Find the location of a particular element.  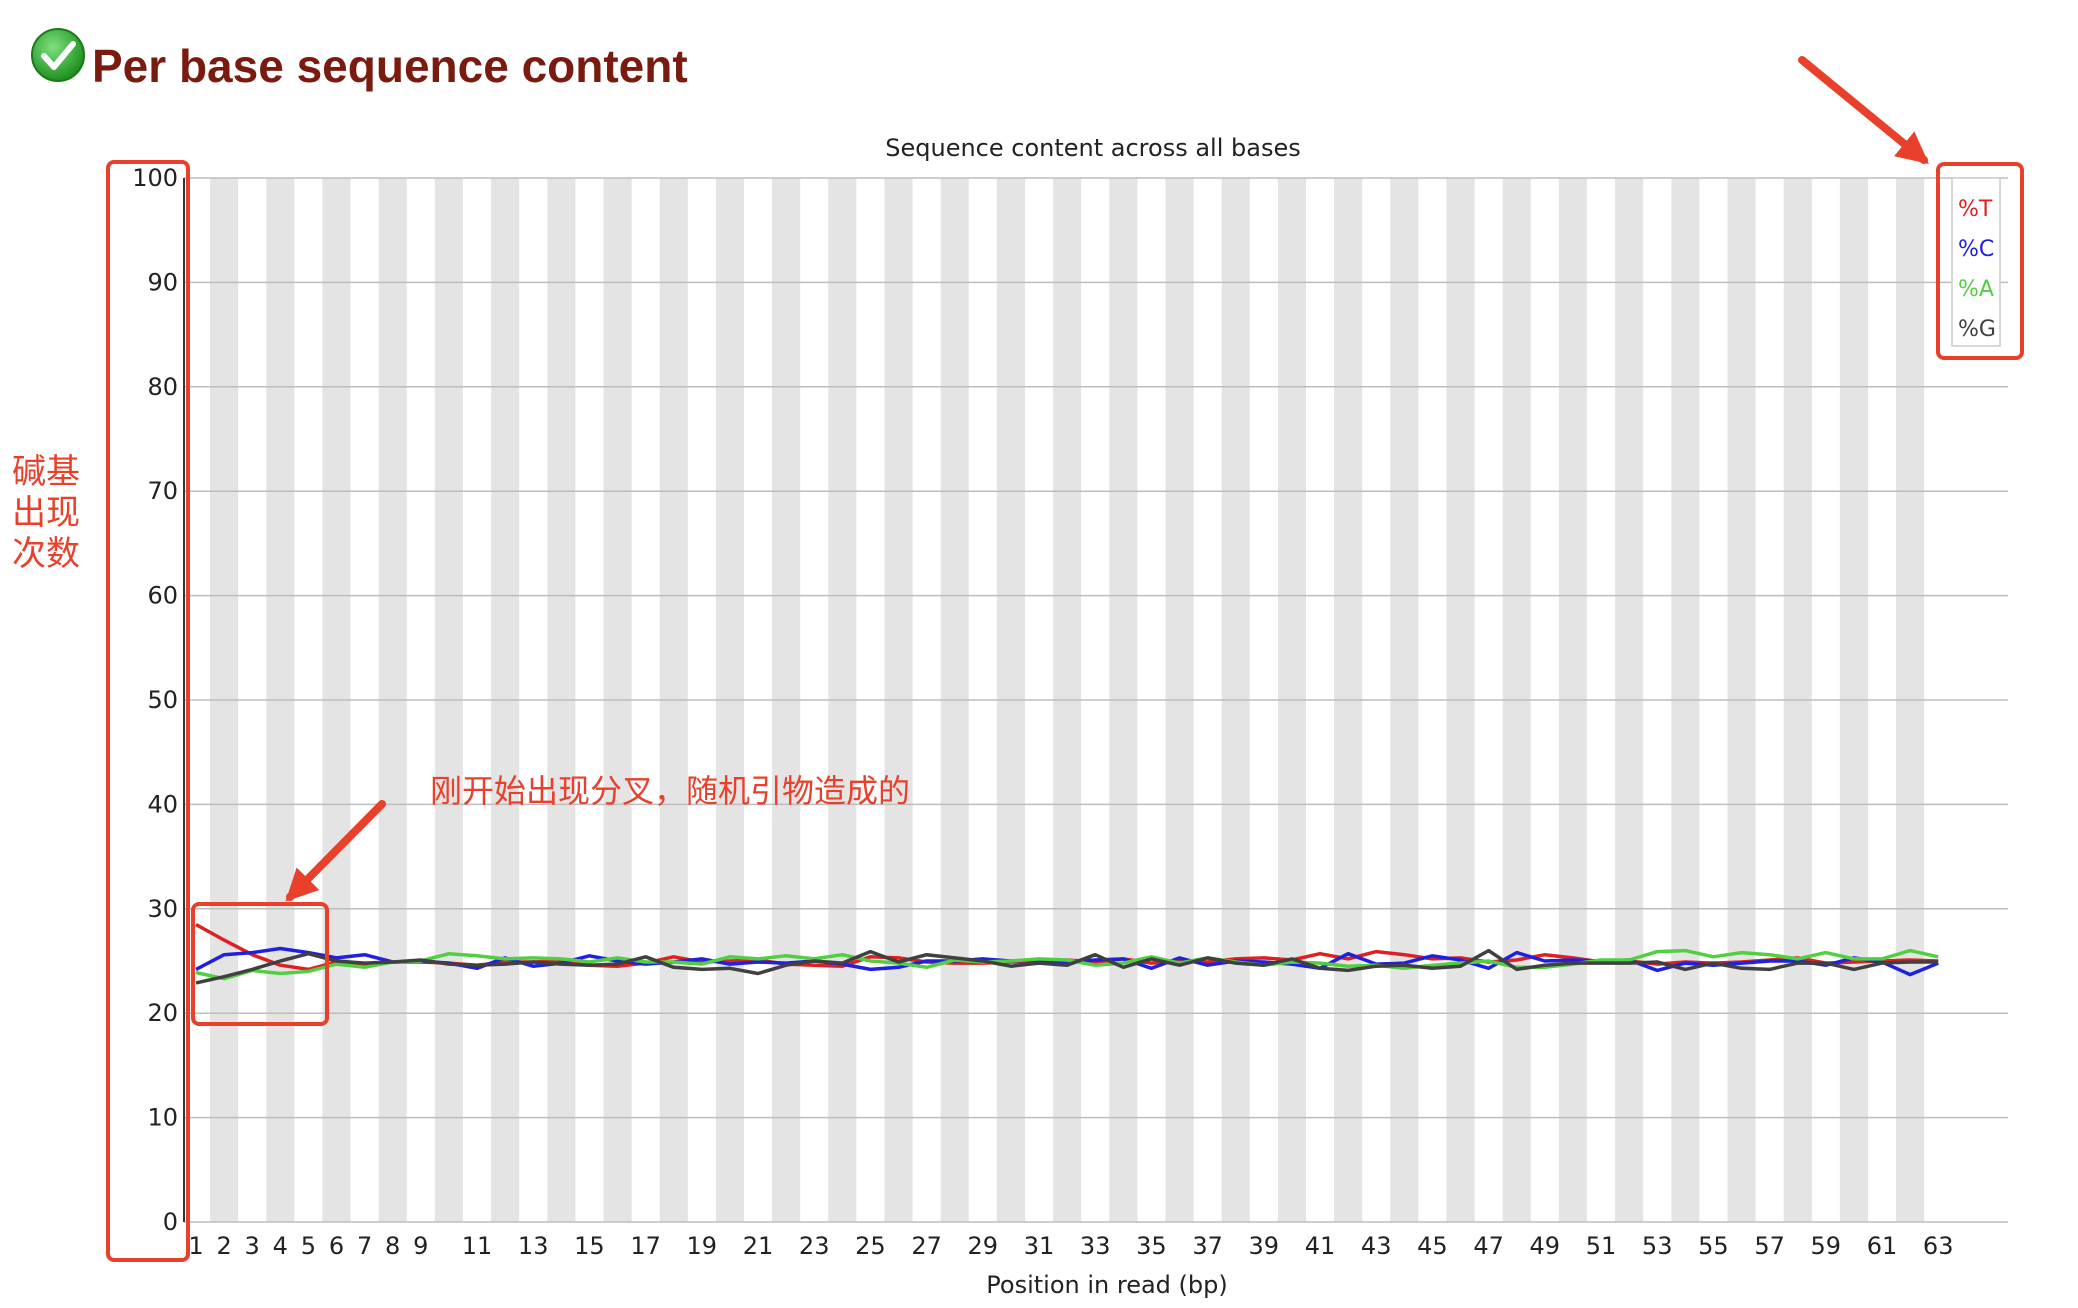

y-axis-note-line-3: 次数 is located at coordinates (46, 554).